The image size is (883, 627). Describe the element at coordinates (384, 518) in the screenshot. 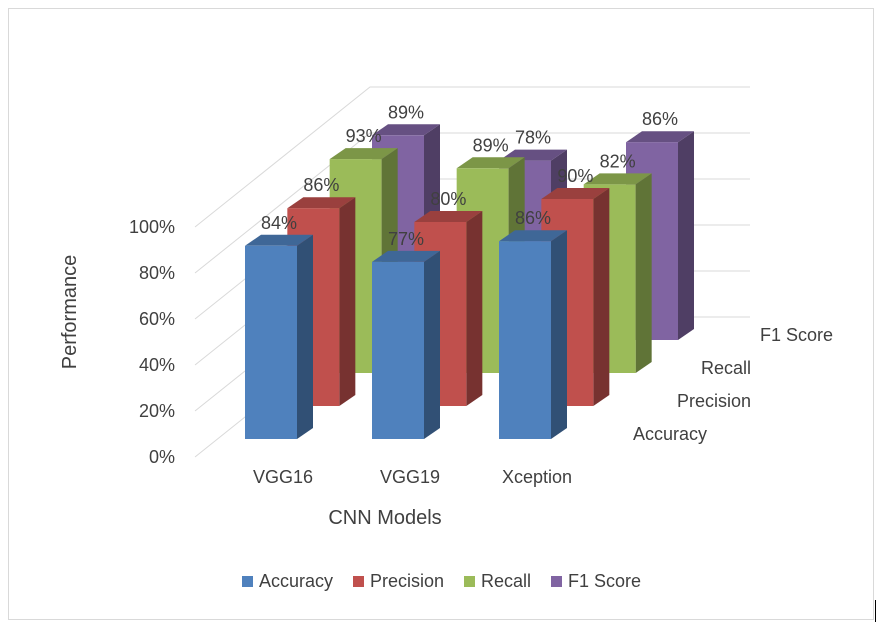

I see `x-axis-title: CNN Models` at that location.